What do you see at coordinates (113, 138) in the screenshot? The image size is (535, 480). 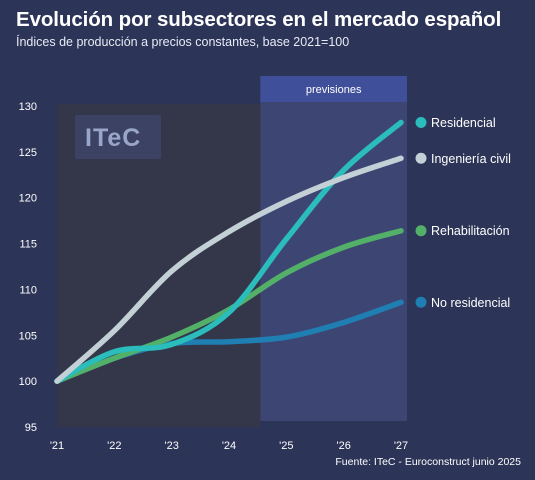 I see `itec-logo-text: ITeC` at bounding box center [113, 138].